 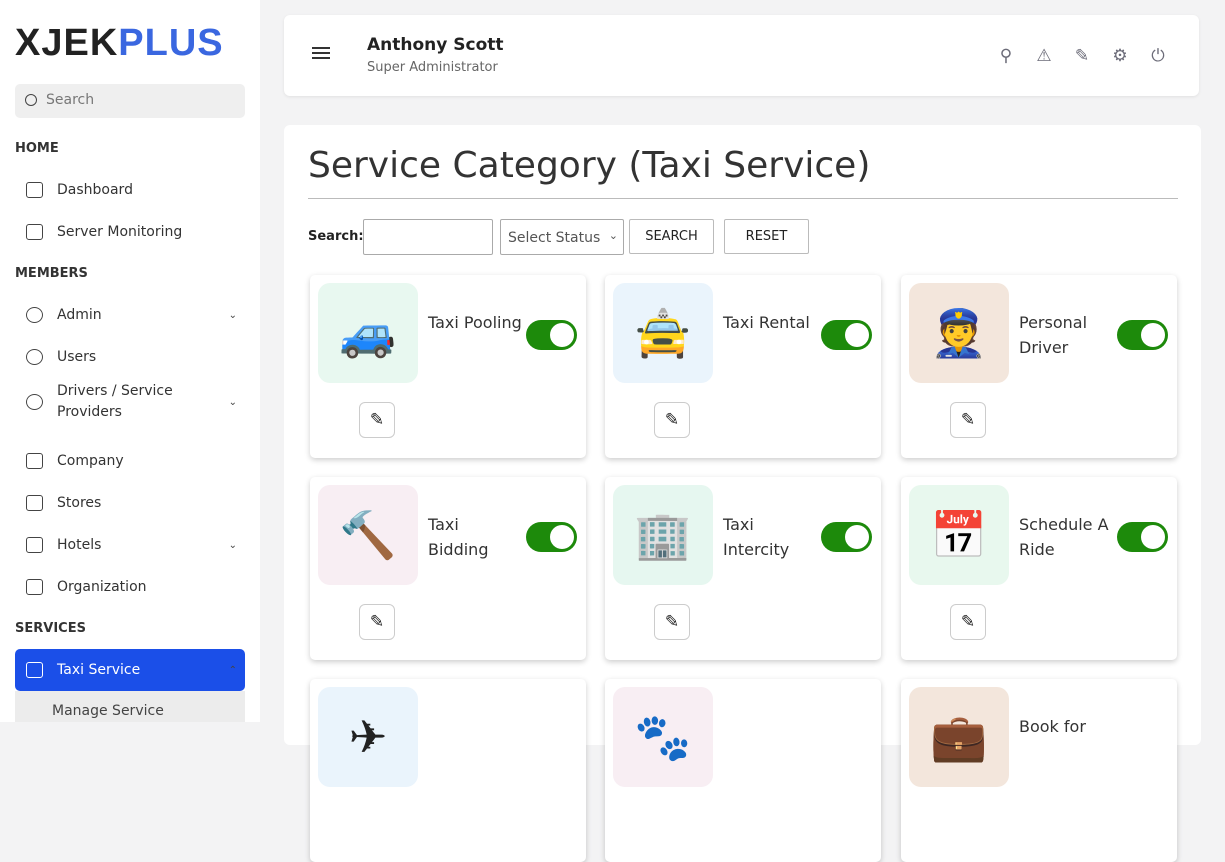 What do you see at coordinates (34, 402) in the screenshot?
I see `driver-icon` at bounding box center [34, 402].